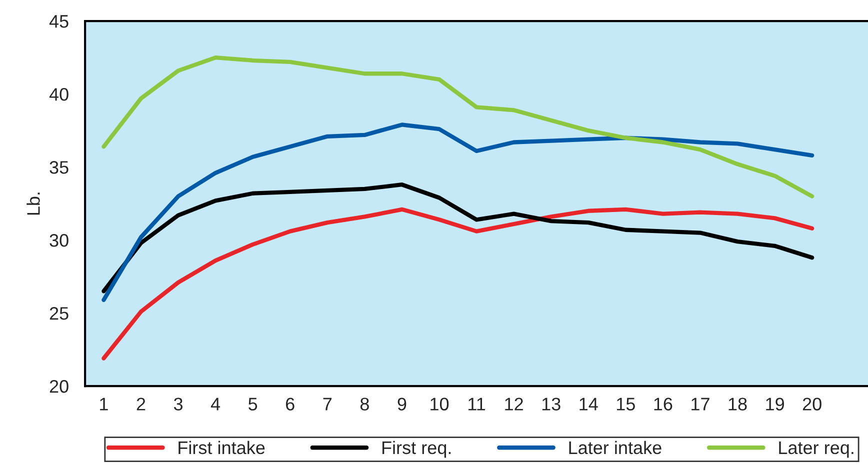 The width and height of the screenshot is (868, 468). What do you see at coordinates (364, 404) in the screenshot?
I see `x-tick-label: 8` at bounding box center [364, 404].